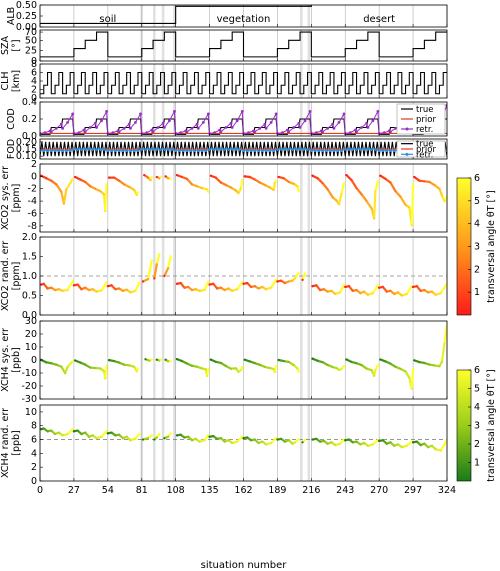 This screenshot has width=500, height=571. Describe the element at coordinates (311, 490) in the screenshot. I see `x-tick-label: 216` at that location.